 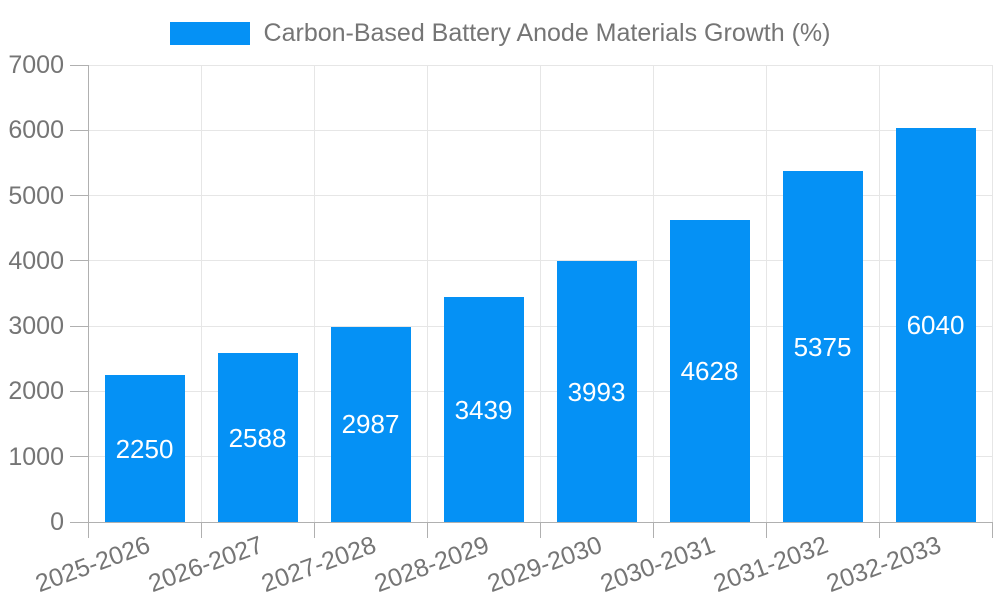 What do you see at coordinates (36, 130) in the screenshot?
I see `y-tick-label: 6000` at bounding box center [36, 130].